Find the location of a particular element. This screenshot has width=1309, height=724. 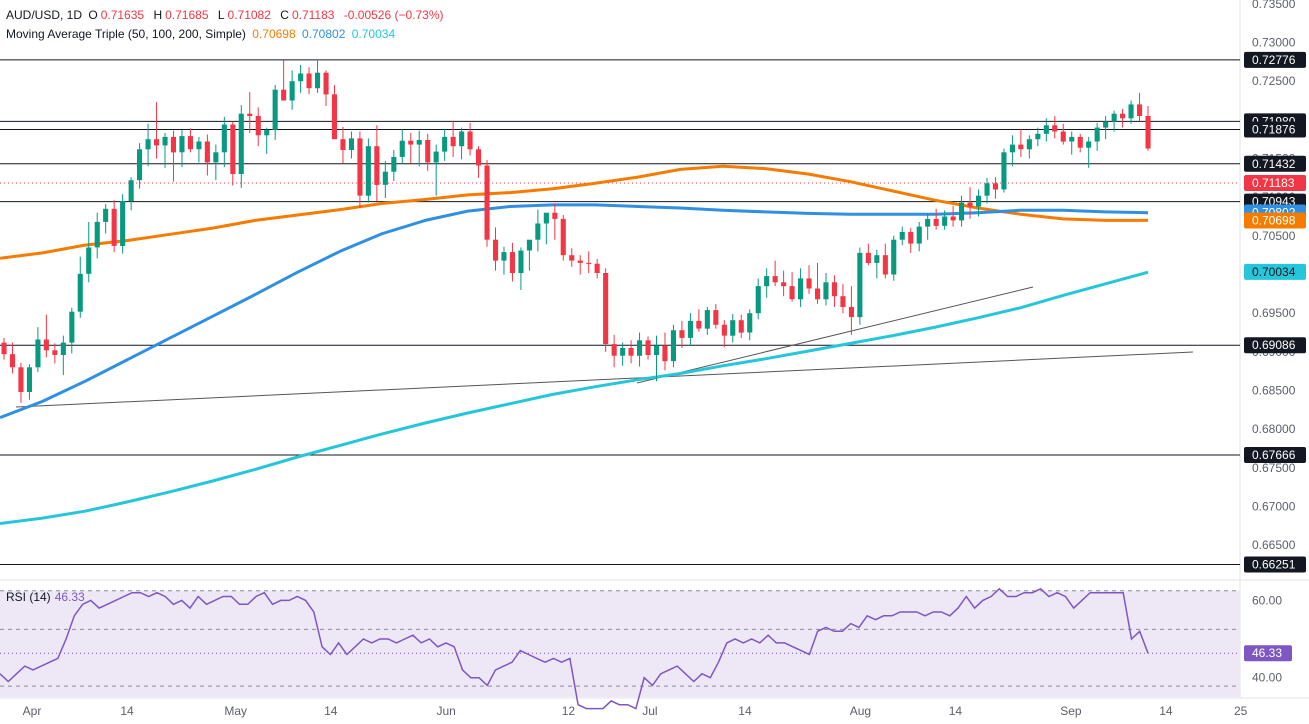

time-tick-label: Jul is located at coordinates (649, 711).